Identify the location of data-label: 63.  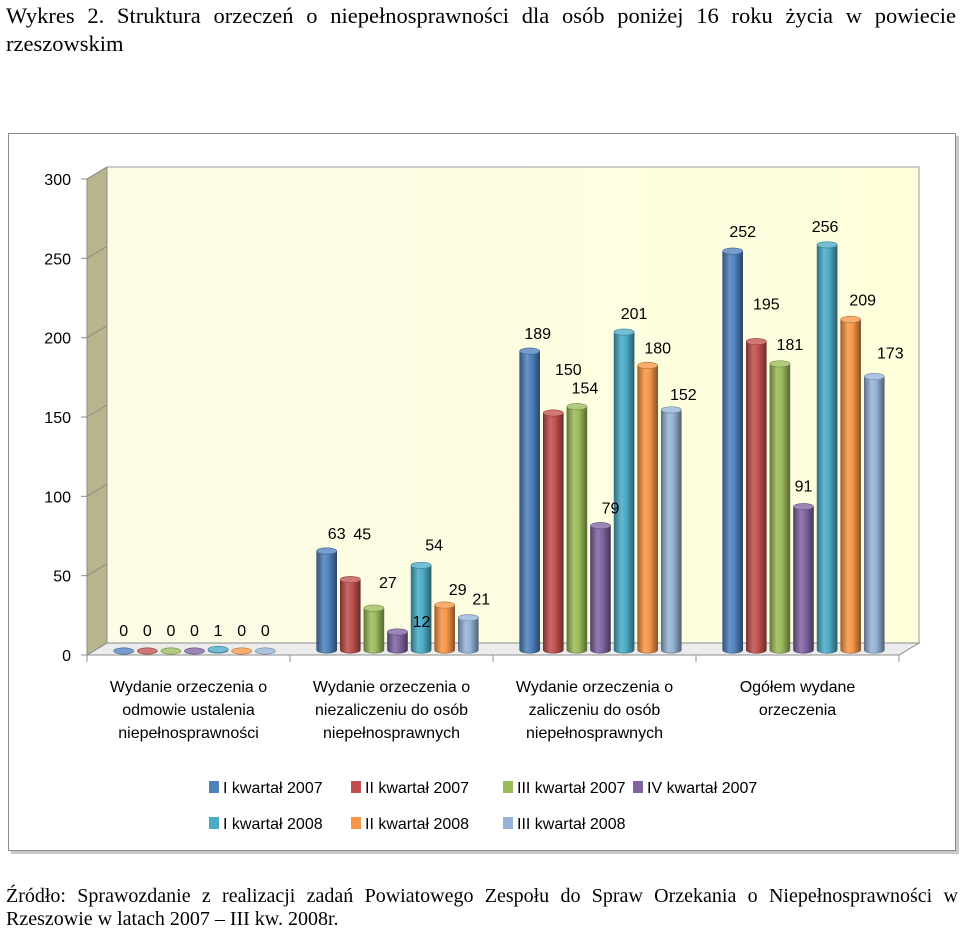
(337, 534).